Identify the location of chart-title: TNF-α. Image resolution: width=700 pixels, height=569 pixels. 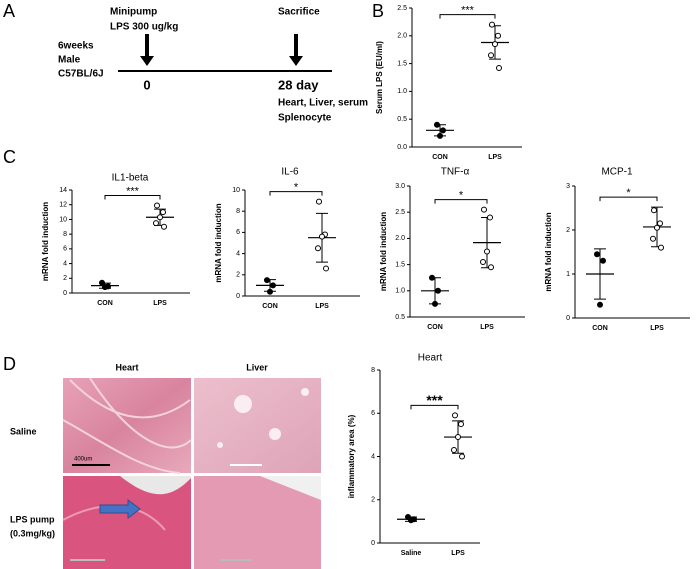
(455, 172).